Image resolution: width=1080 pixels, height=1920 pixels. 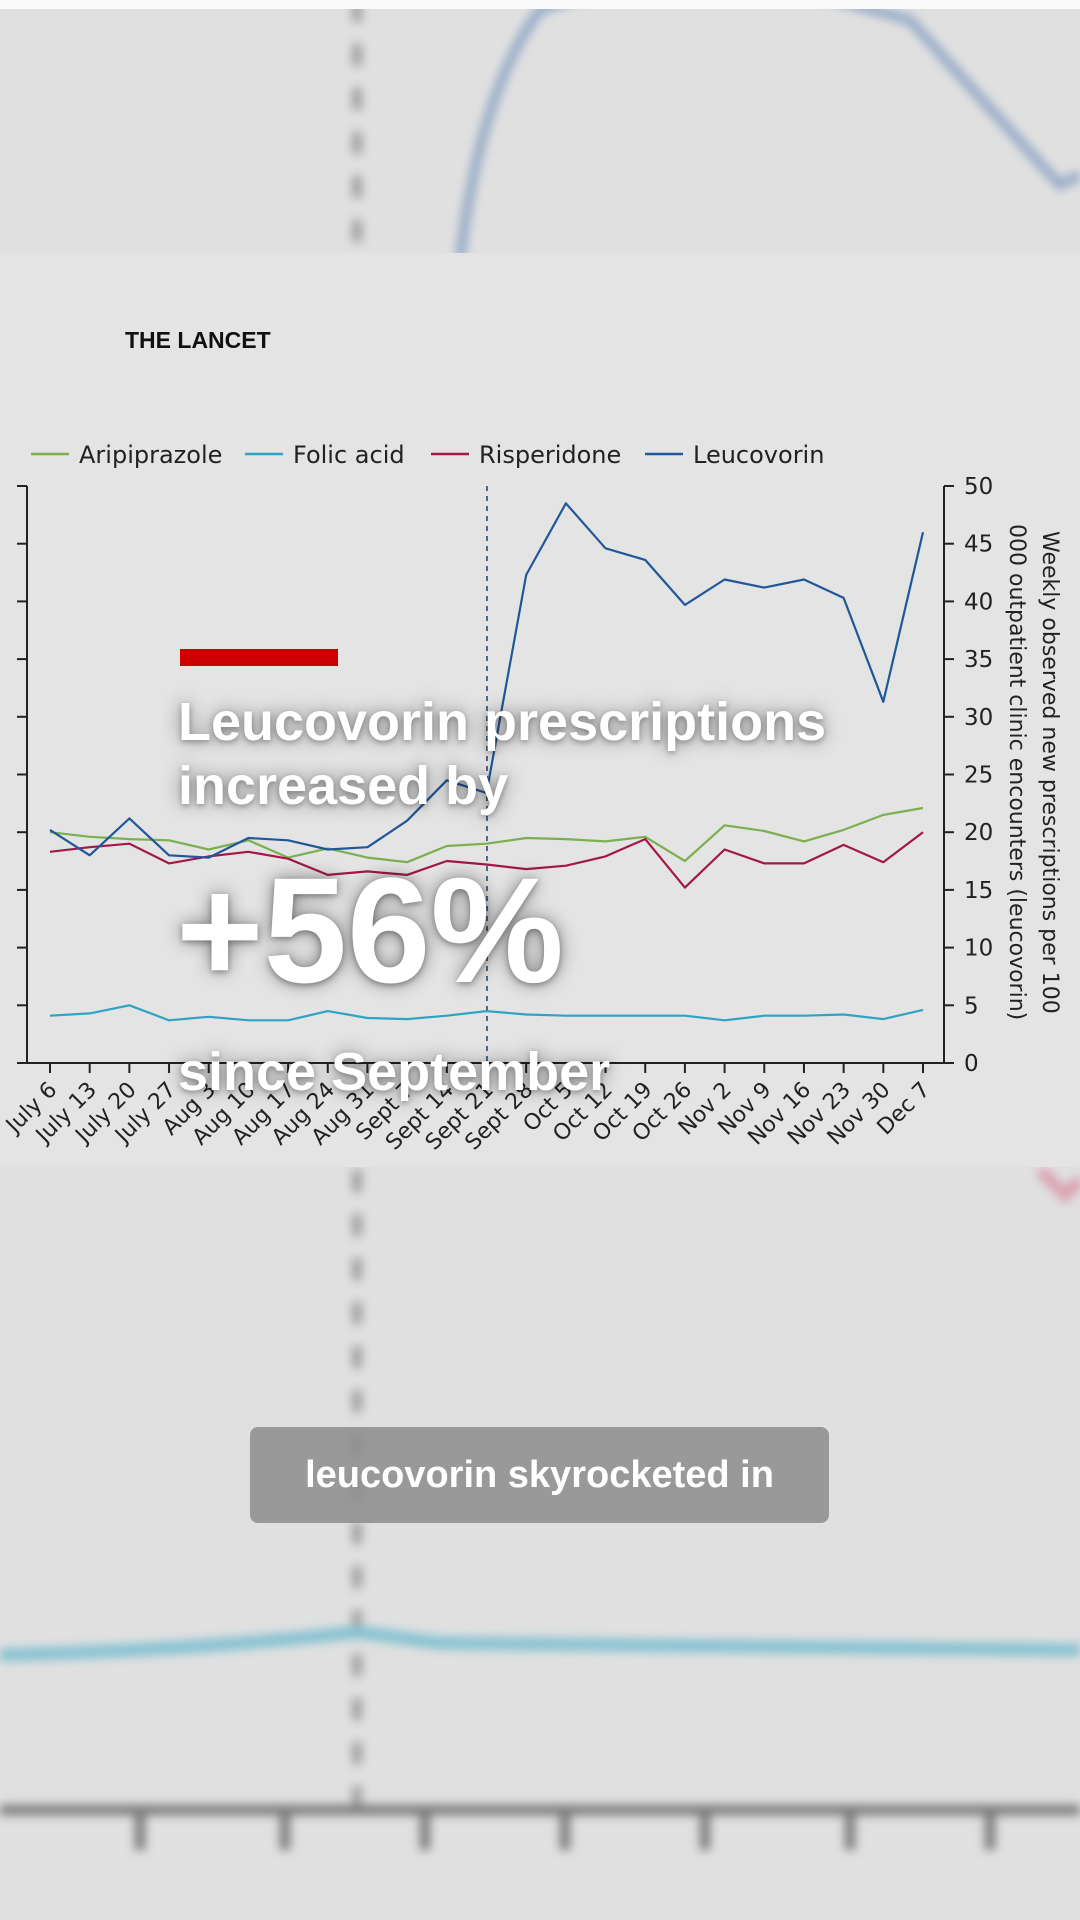 What do you see at coordinates (349, 455) in the screenshot?
I see `legend-label: Folic acid` at bounding box center [349, 455].